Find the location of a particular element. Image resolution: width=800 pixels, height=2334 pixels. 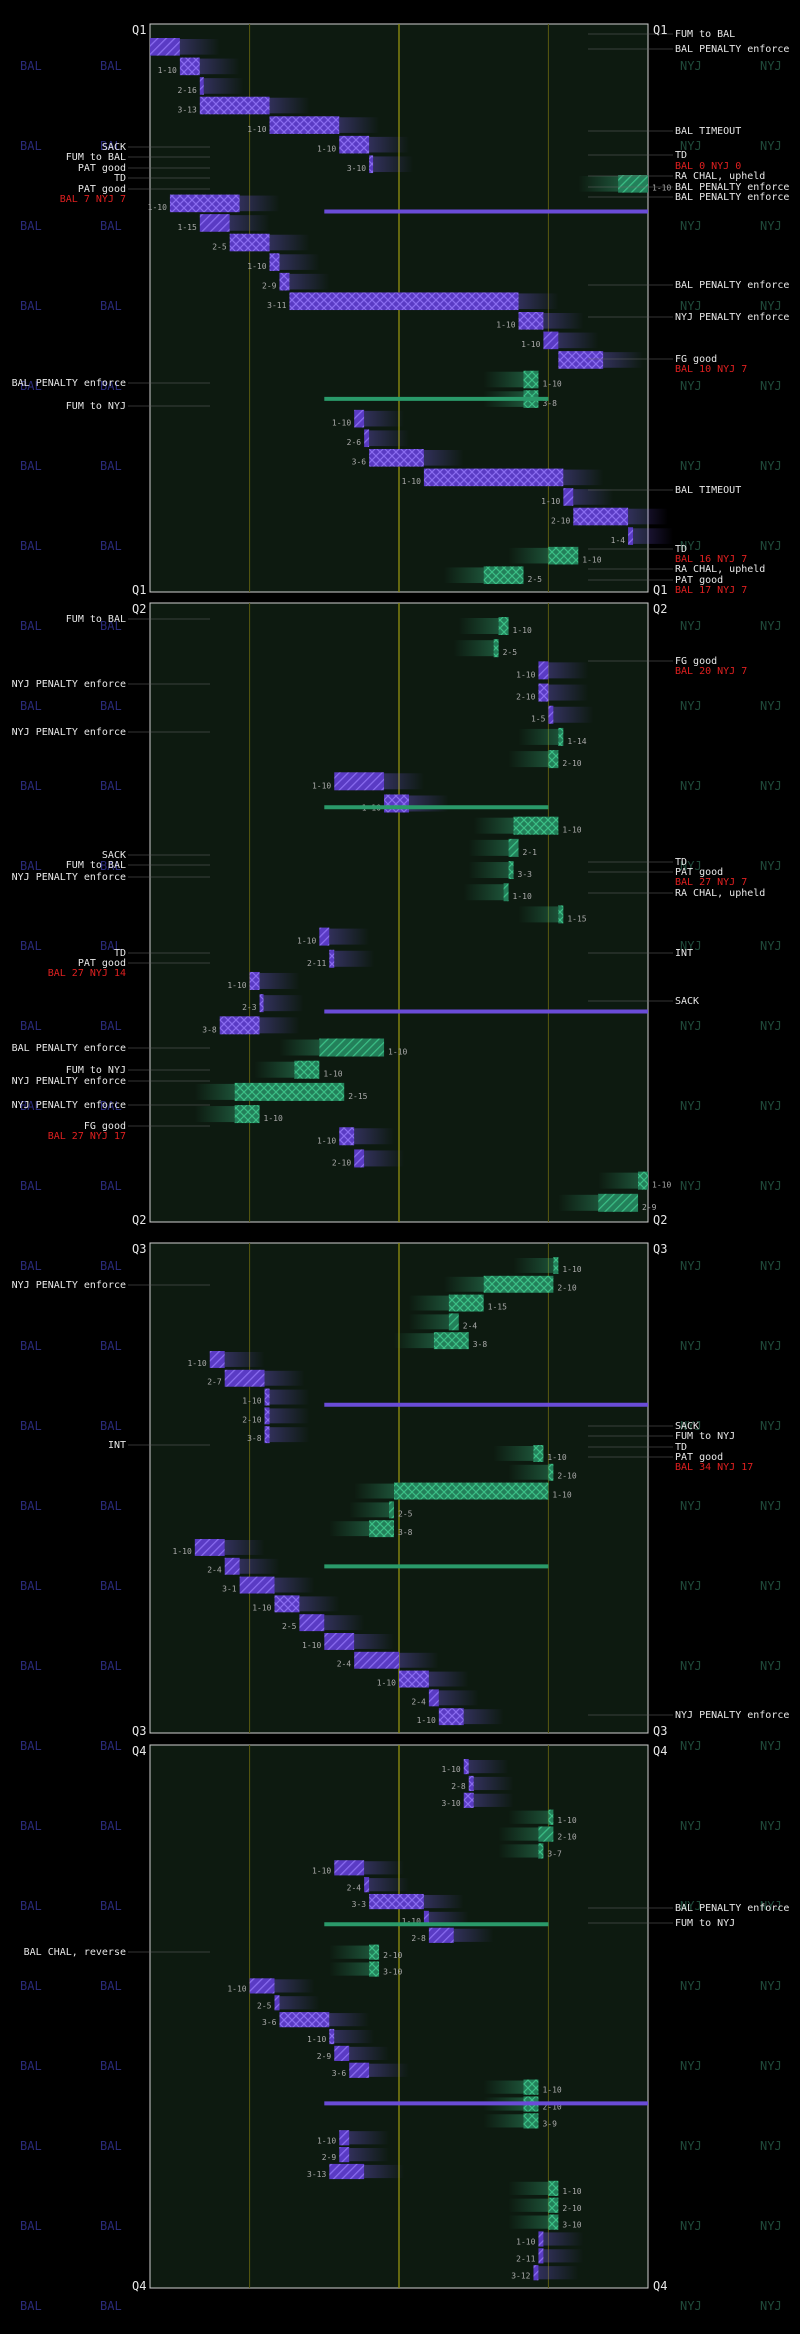

down-label: 2-5 is located at coordinates (405, 1513).